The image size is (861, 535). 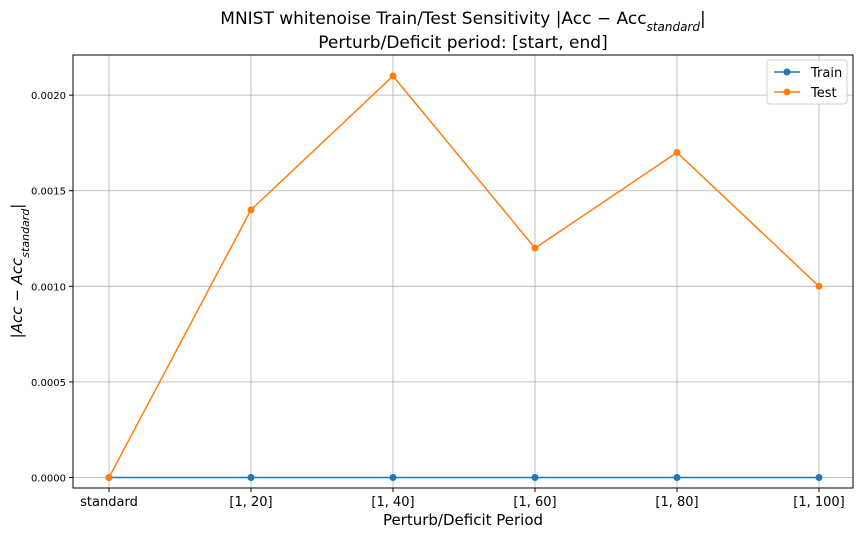 I want to click on y-tick-label: 0.0005, so click(x=48, y=383).